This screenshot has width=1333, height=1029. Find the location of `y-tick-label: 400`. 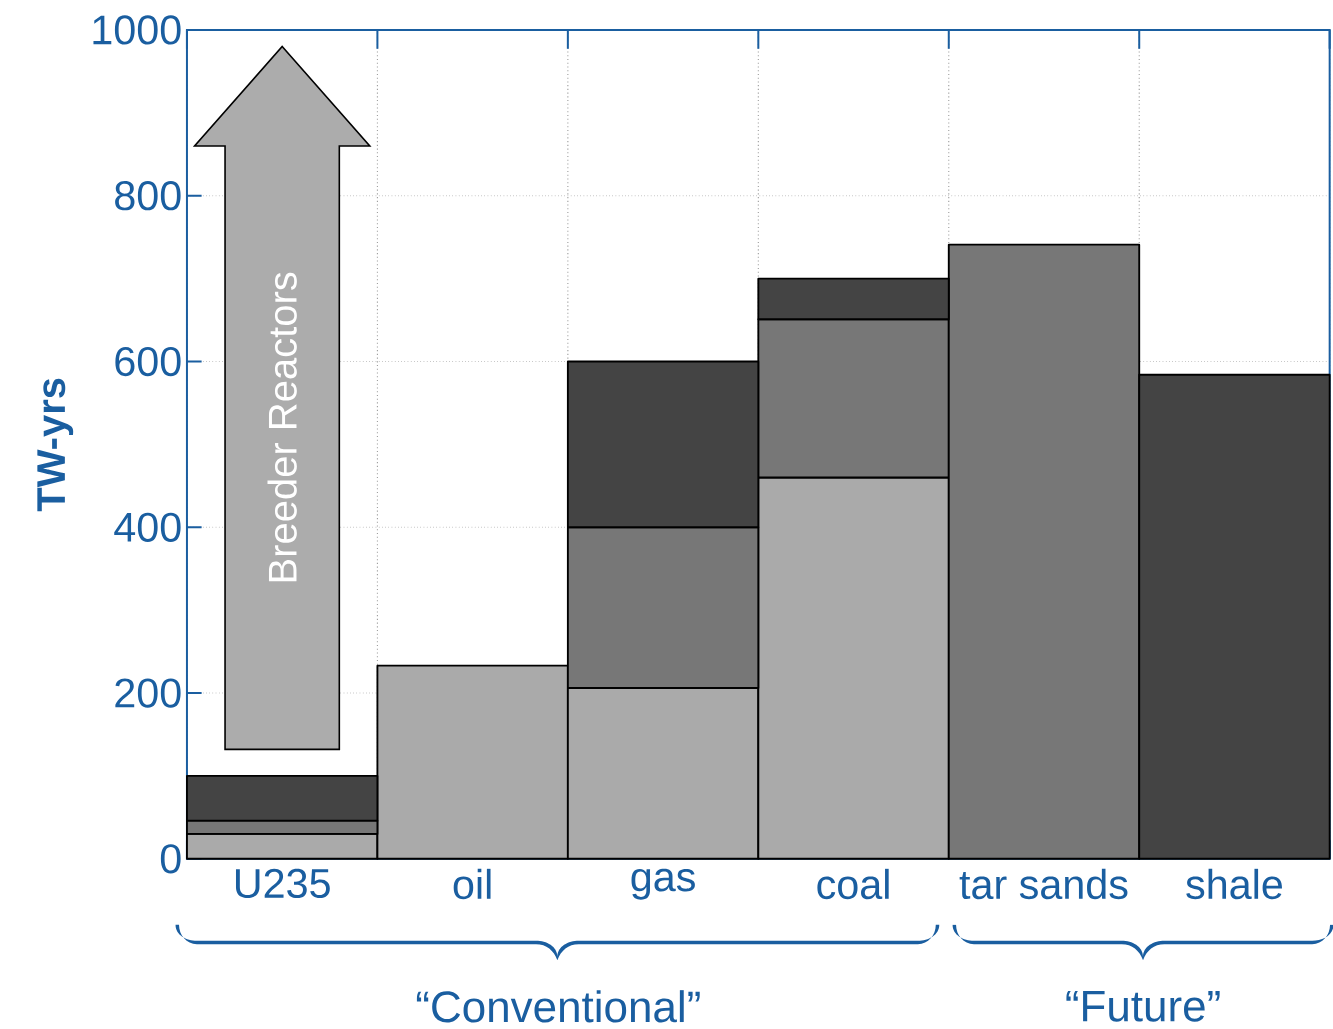

y-tick-label: 400 is located at coordinates (147, 527).